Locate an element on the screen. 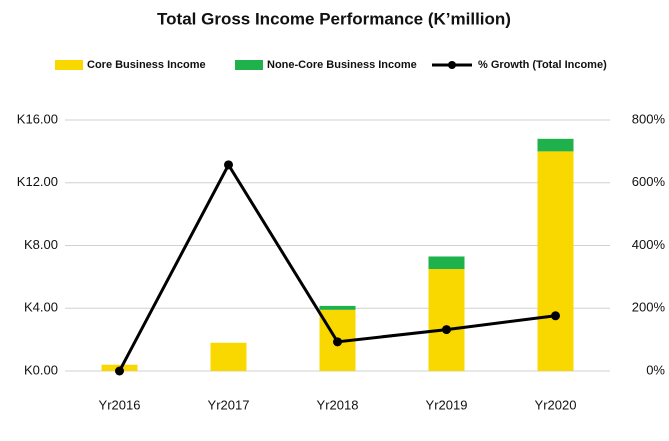  y2-tick-label: 600% is located at coordinates (649, 181).